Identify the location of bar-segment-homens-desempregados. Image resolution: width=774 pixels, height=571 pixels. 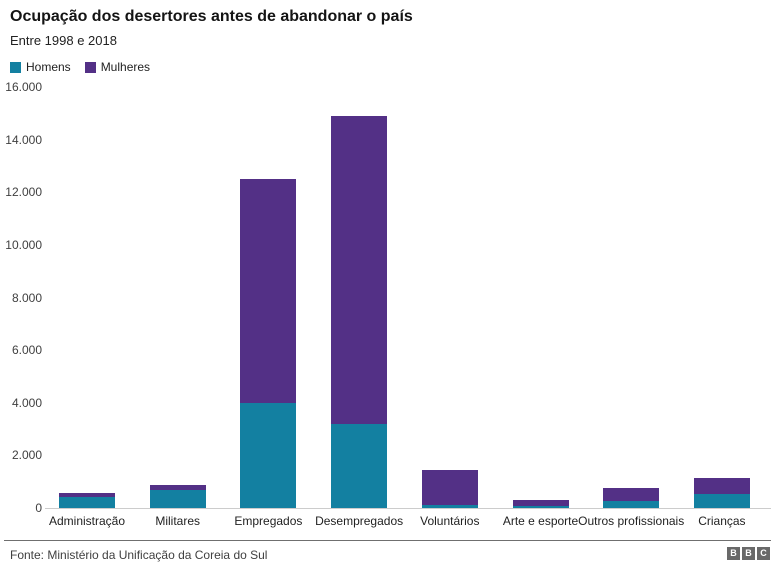
(359, 465).